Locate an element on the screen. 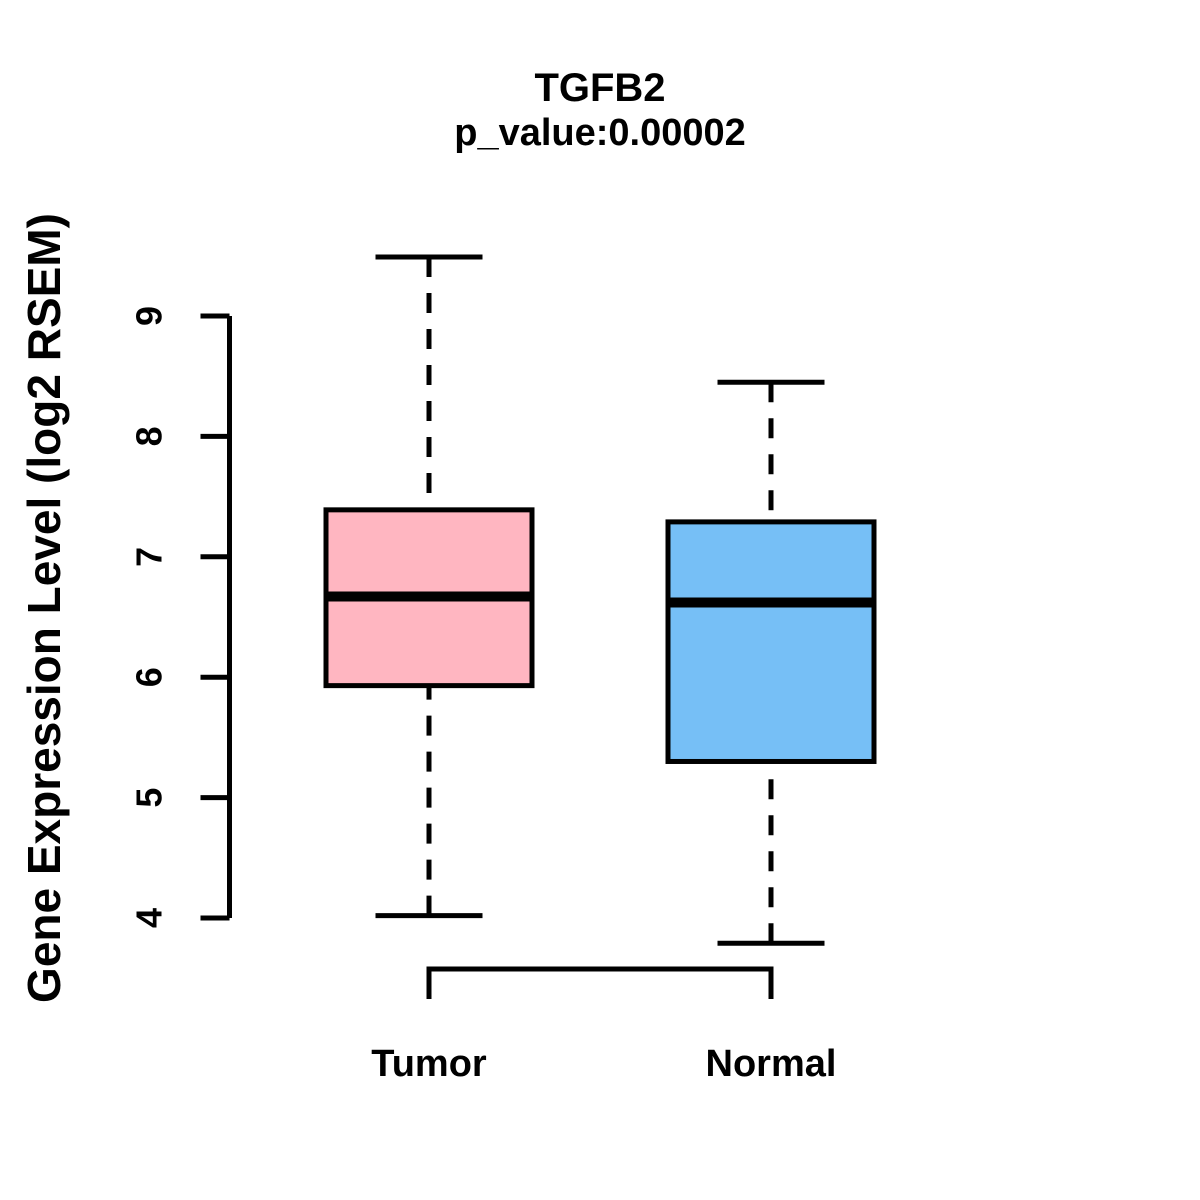 Image resolution: width=1200 pixels, height=1200 pixels. y-tick-label-6: 6 is located at coordinates (149, 677).